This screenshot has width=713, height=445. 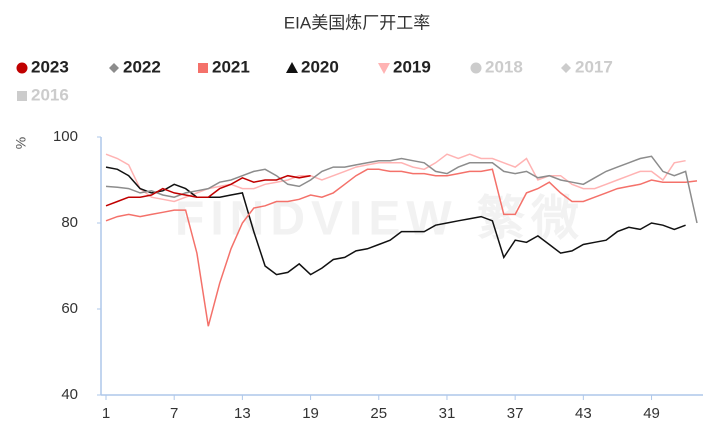 What do you see at coordinates (231, 66) in the screenshot?
I see `legend-label: 2021` at bounding box center [231, 66].